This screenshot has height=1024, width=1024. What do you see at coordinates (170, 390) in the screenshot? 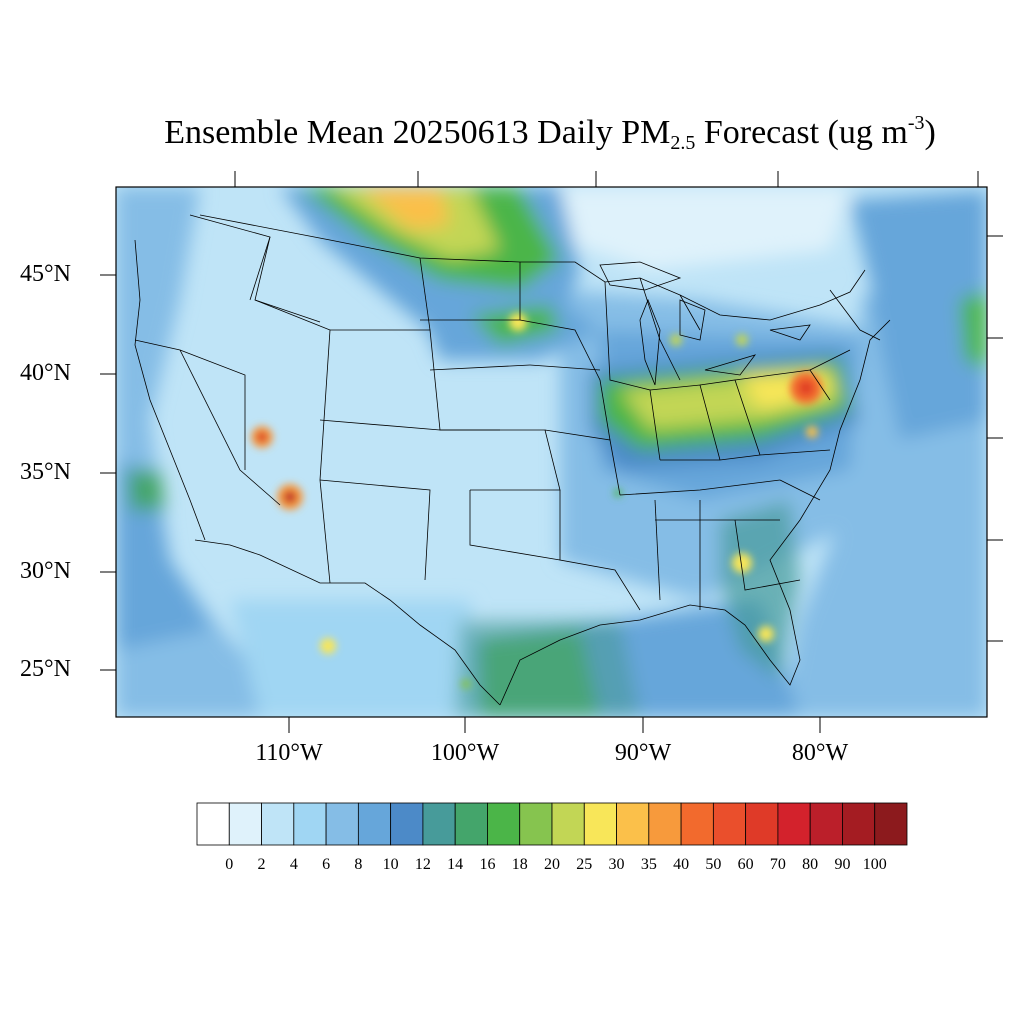
I see `west-coast` at bounding box center [170, 390].